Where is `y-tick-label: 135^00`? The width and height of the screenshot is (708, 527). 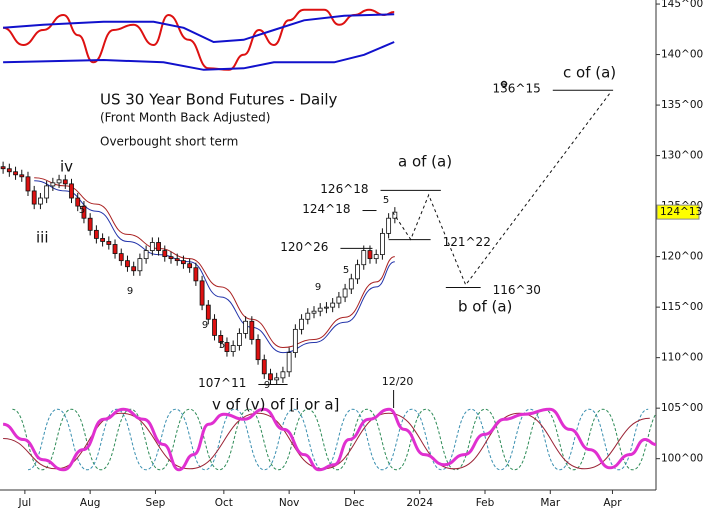 y-tick-label: 135^00 is located at coordinates (682, 105).